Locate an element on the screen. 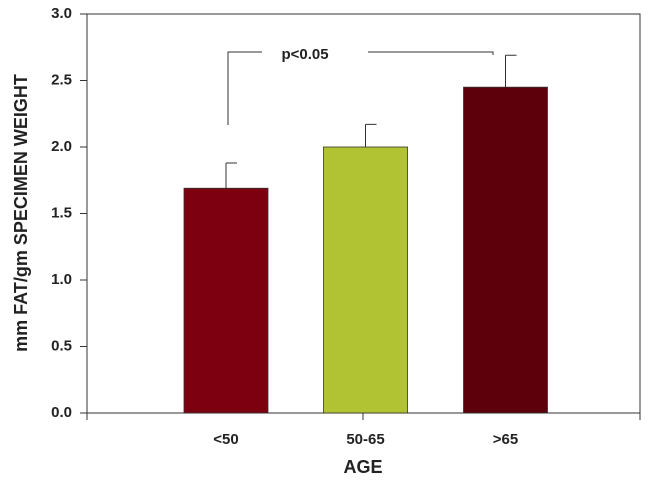 The height and width of the screenshot is (486, 654). y-axis-title: mm FAT/gm SPECIMEN WEIGHT is located at coordinates (21, 213).